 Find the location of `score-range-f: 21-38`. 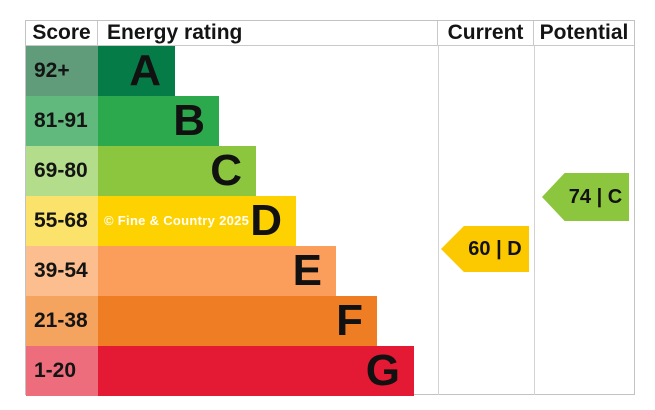

score-range-f: 21-38 is located at coordinates (62, 321).